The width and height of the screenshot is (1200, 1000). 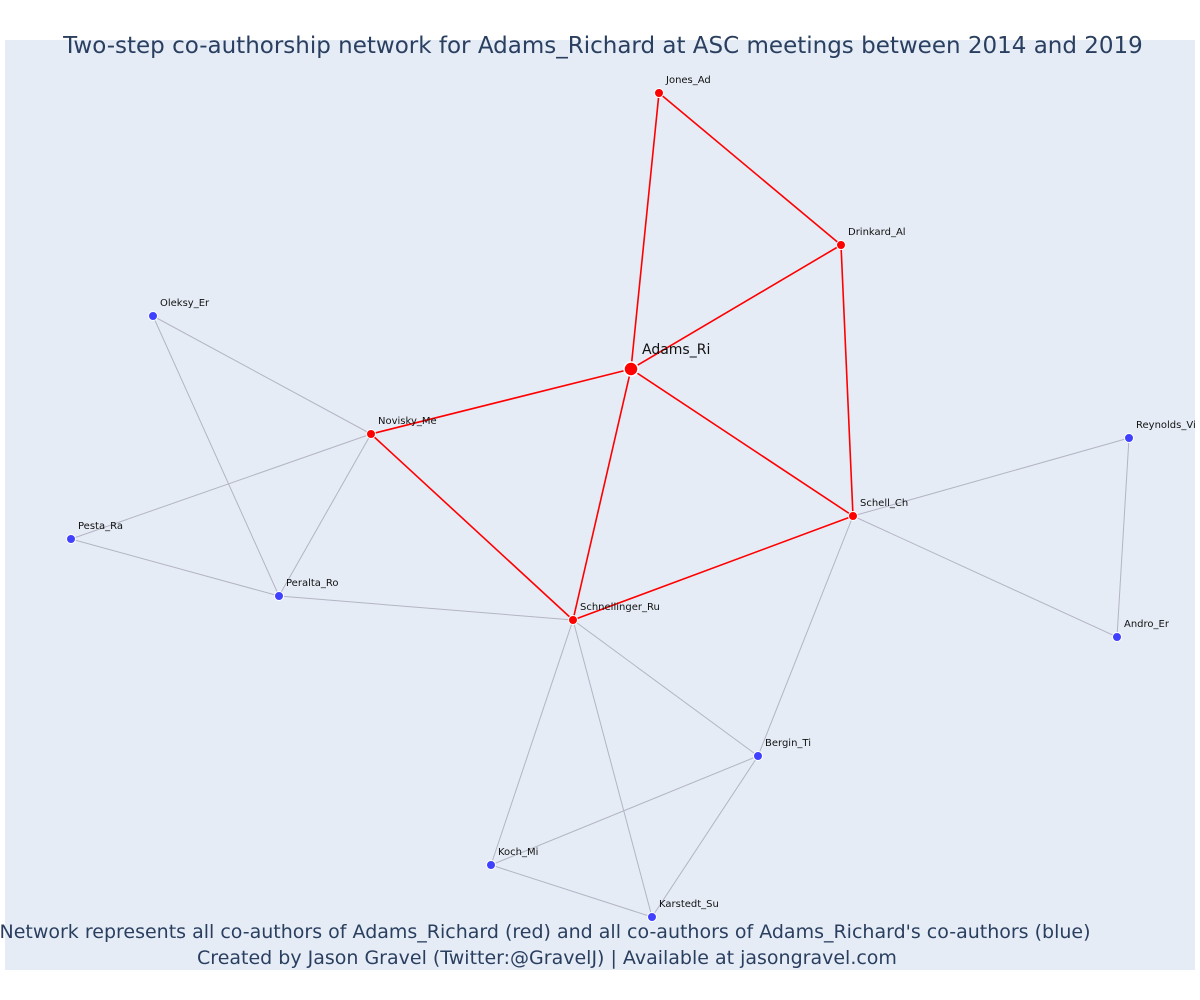 I want to click on node-label-Pesta_Ra: Pesta_Ra, so click(x=100, y=526).